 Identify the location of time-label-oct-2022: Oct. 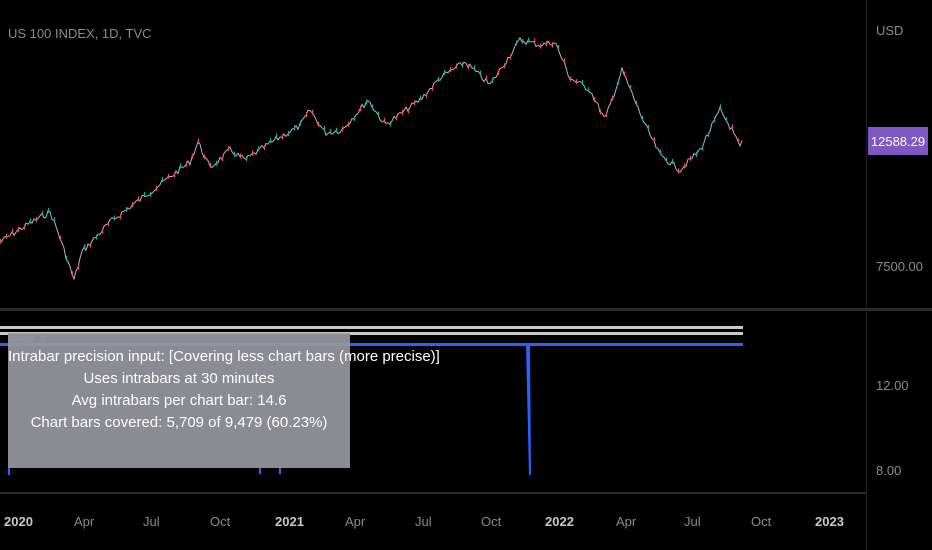
(761, 521).